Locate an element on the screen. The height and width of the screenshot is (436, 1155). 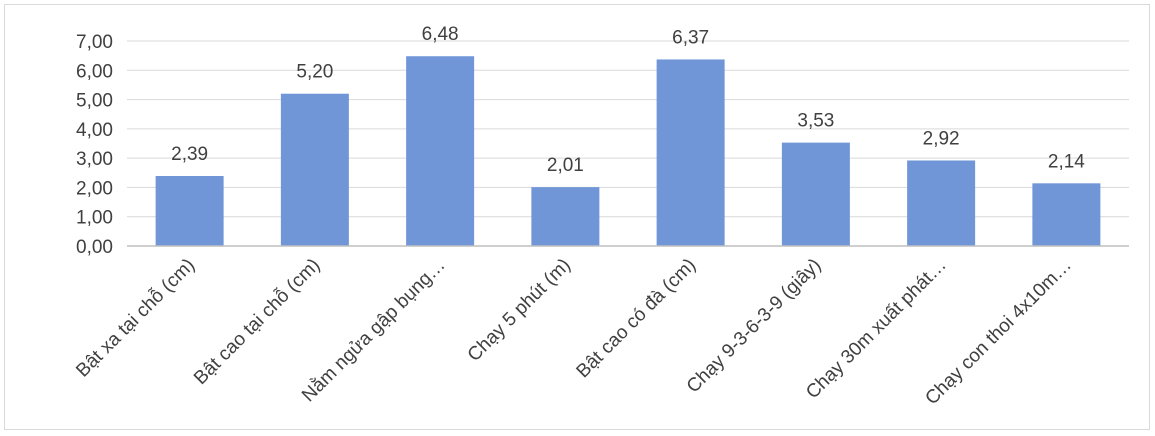
data-label: 2,01 is located at coordinates (565, 165).